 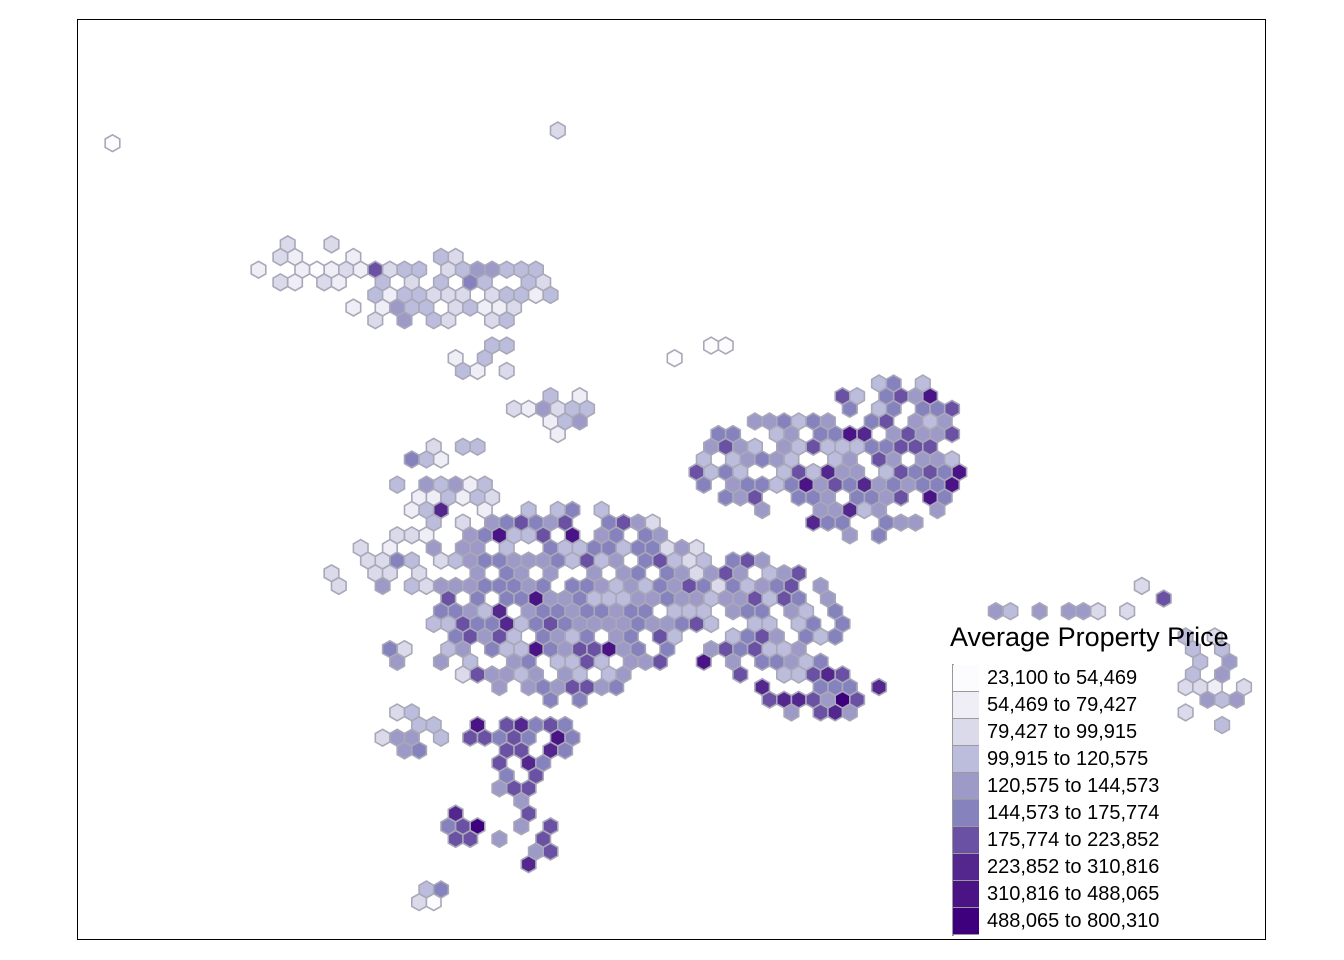 What do you see at coordinates (1062, 705) in the screenshot?
I see `legend-label: 54,469 to 79,427` at bounding box center [1062, 705].